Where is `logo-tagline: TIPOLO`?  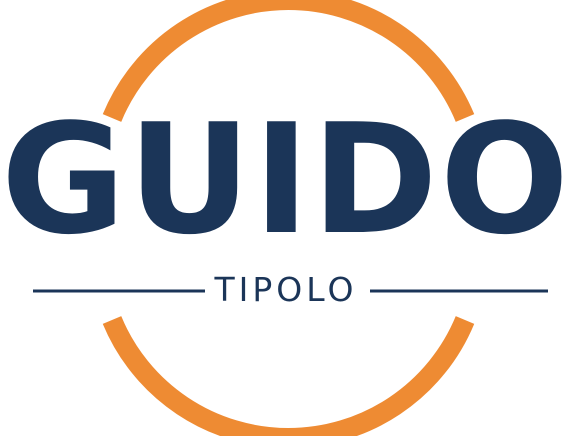
logo-tagline: TIPOLO is located at coordinates (286, 289).